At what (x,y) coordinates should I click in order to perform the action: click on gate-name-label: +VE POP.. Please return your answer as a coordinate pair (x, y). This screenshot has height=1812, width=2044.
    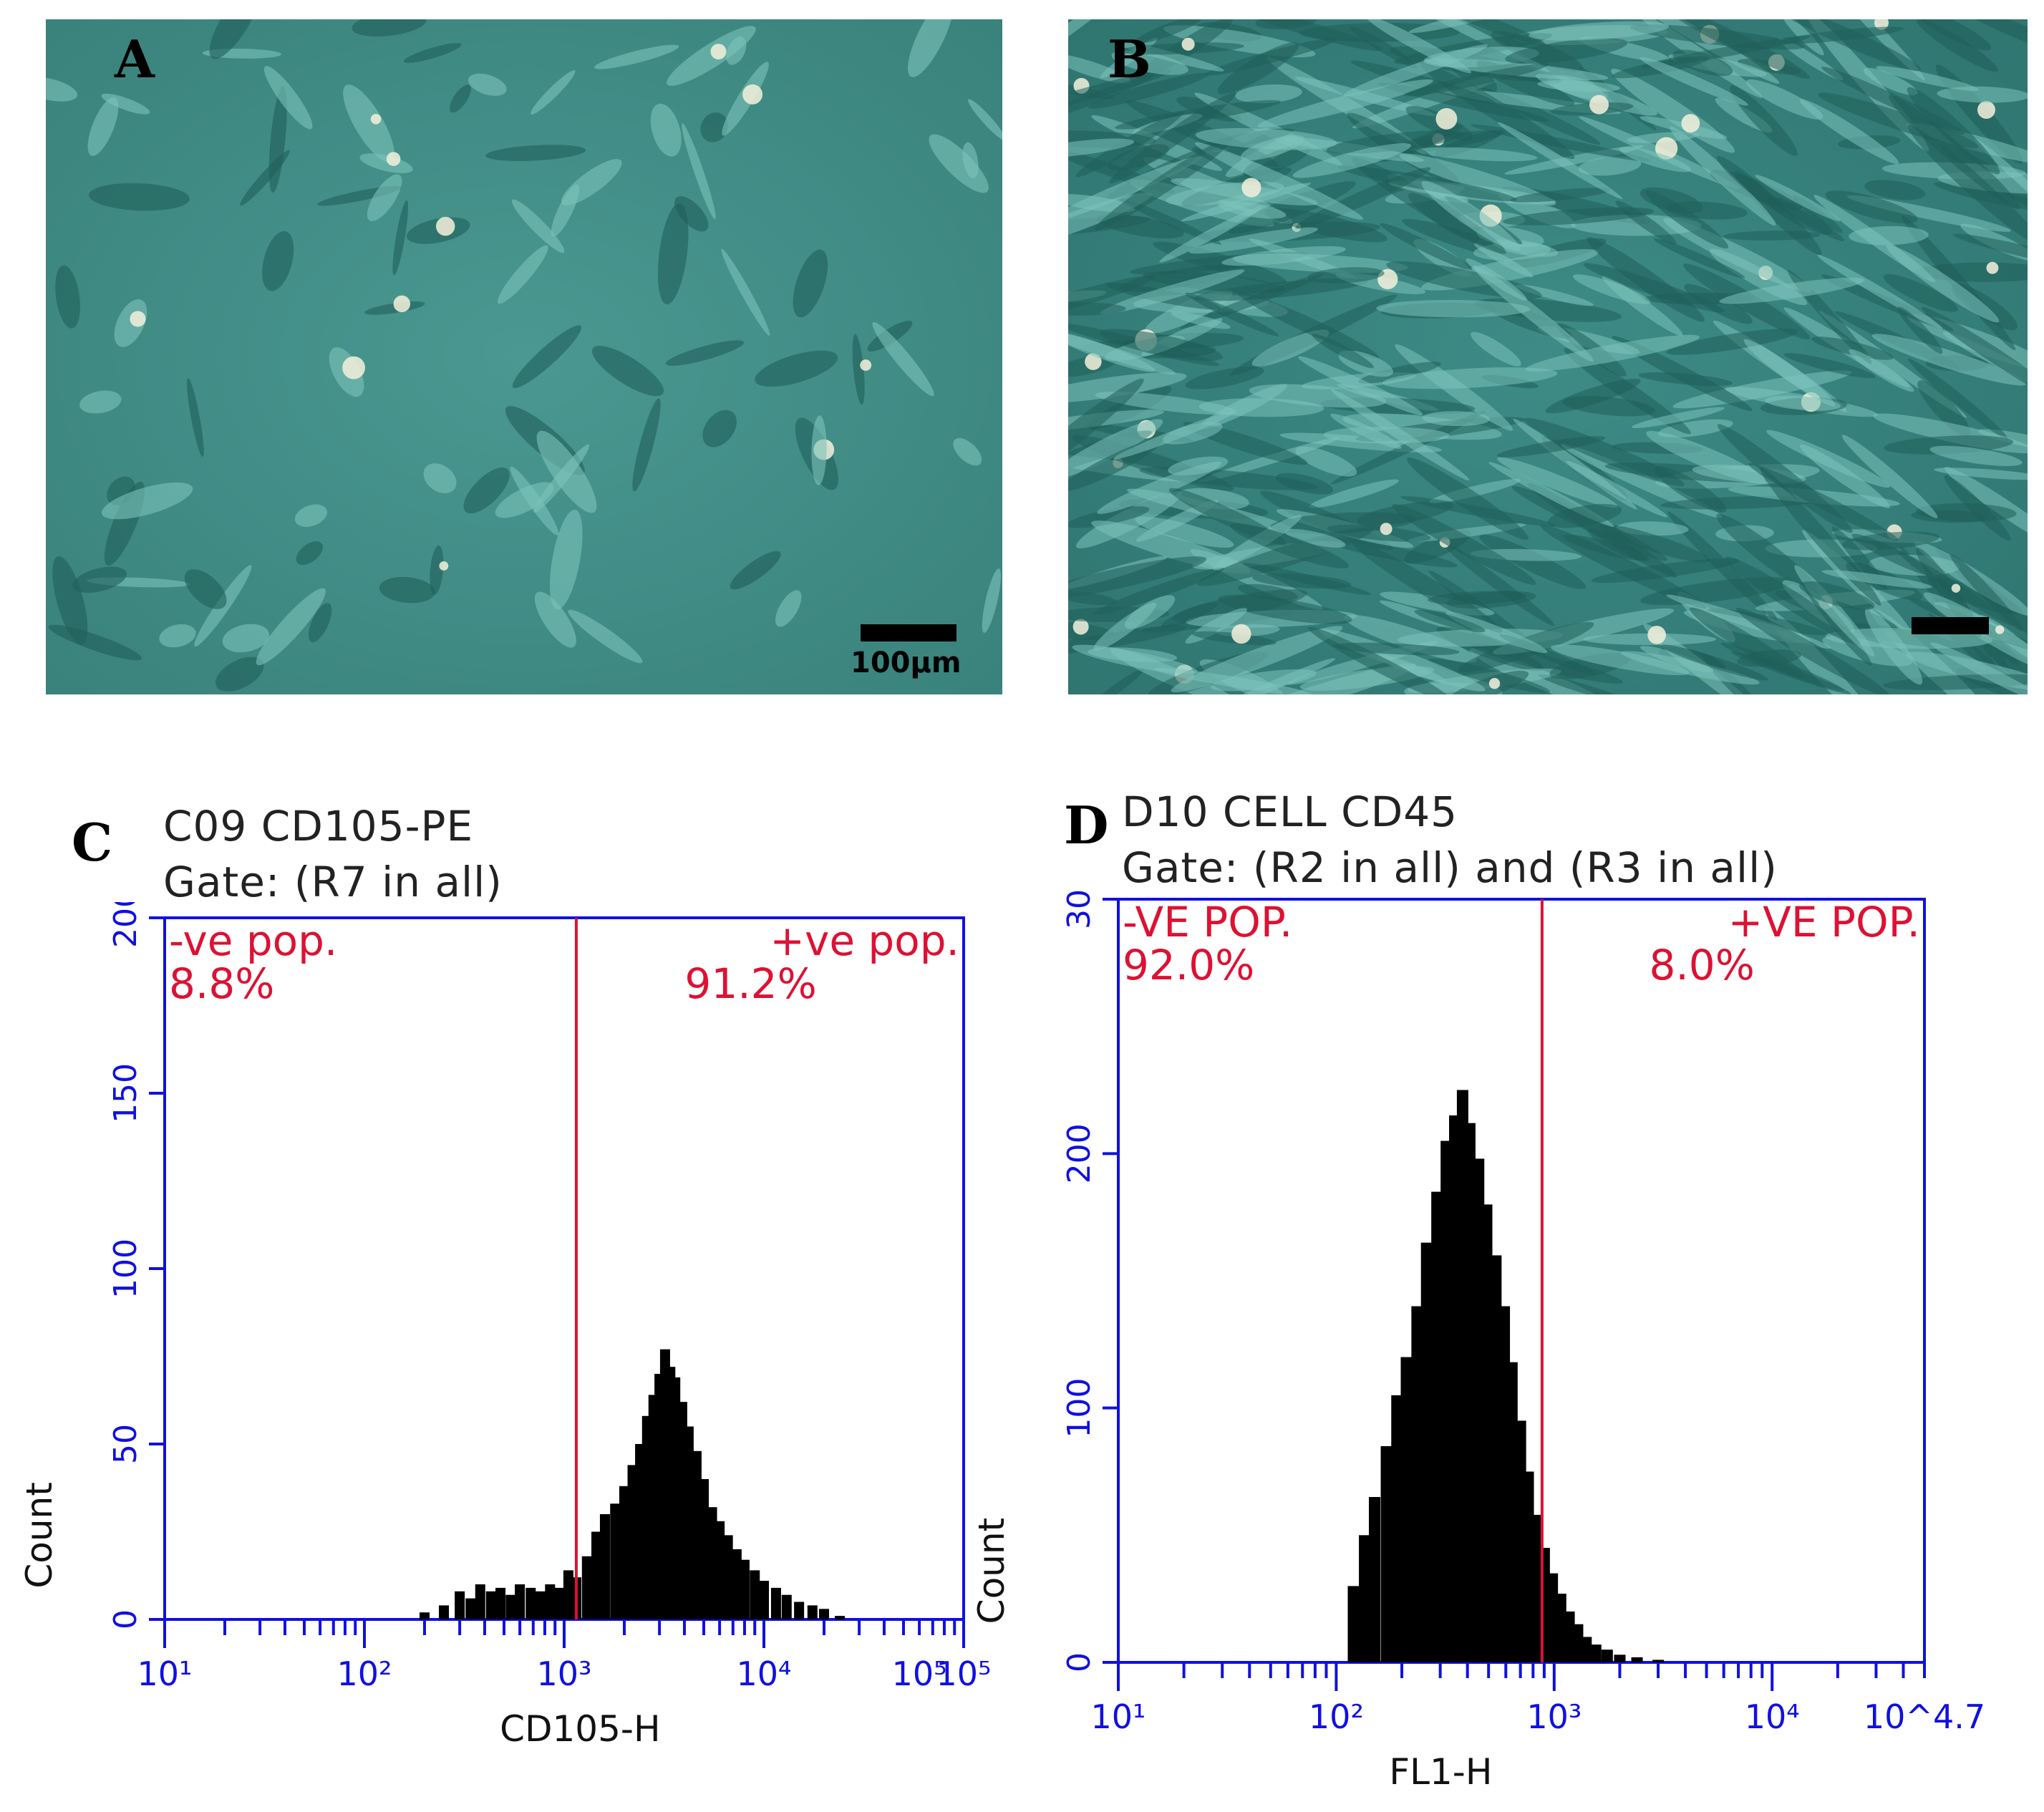
    Looking at the image, I should click on (1824, 922).